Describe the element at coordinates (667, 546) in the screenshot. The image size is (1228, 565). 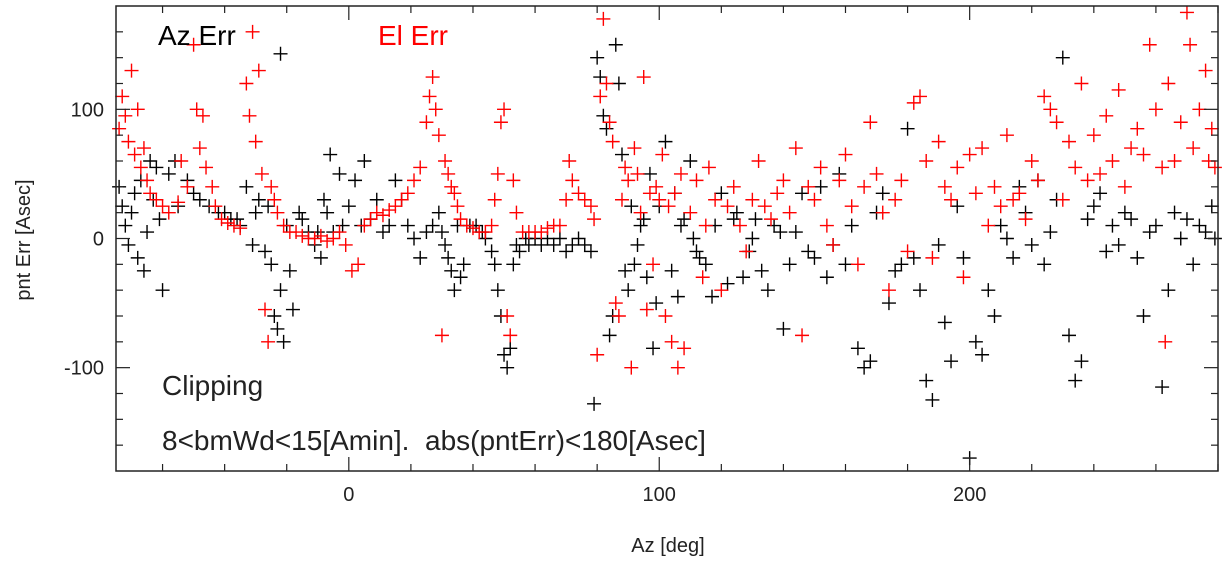
I see `x-axis-title: Az [deg]` at that location.